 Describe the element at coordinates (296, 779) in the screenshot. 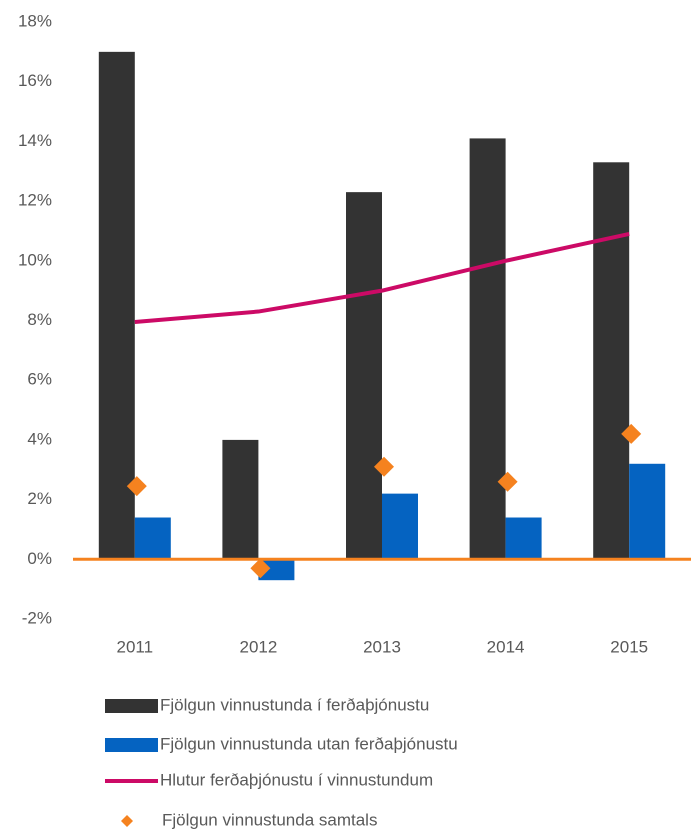

I see `legend-label: Hlutur ferðaþjónustu í vinnustundum` at that location.